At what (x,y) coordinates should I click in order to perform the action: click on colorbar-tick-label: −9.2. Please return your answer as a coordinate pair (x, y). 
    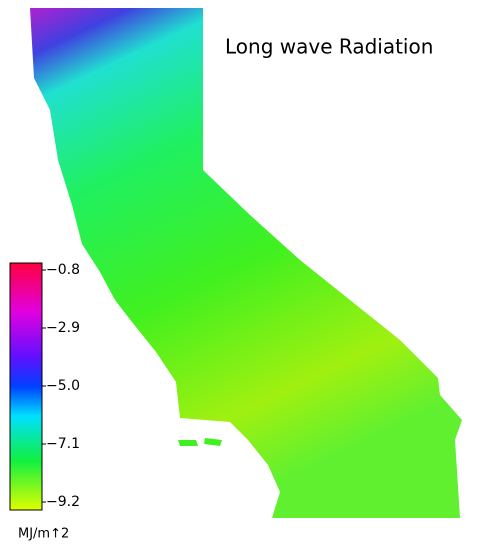
    Looking at the image, I should click on (63, 502).